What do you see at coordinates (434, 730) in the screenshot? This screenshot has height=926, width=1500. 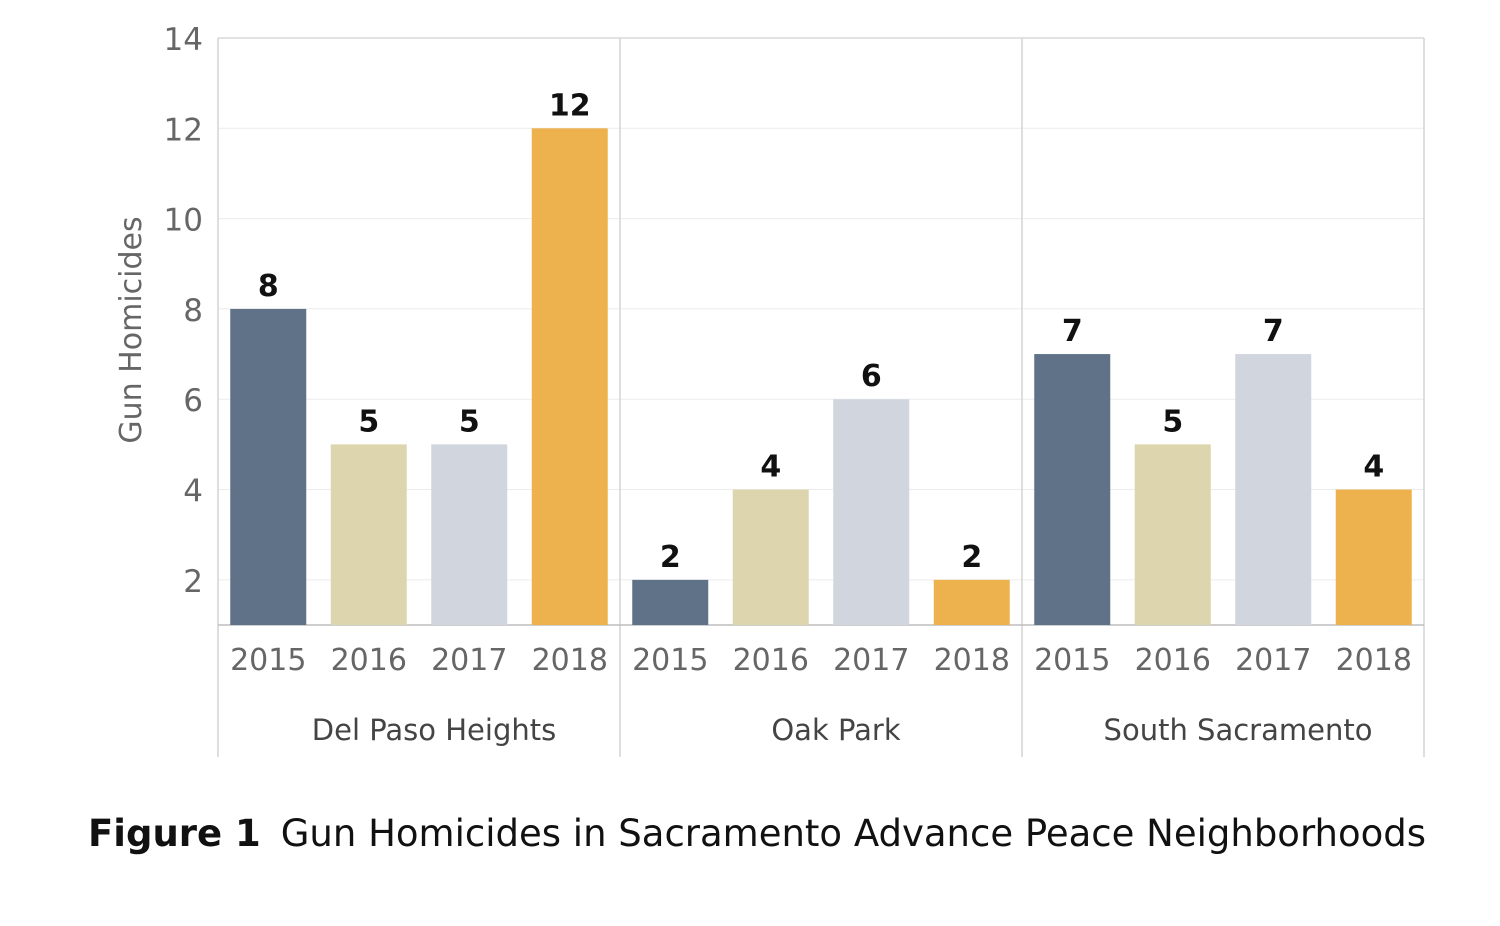 I see `group-label: Del Paso Heights` at bounding box center [434, 730].